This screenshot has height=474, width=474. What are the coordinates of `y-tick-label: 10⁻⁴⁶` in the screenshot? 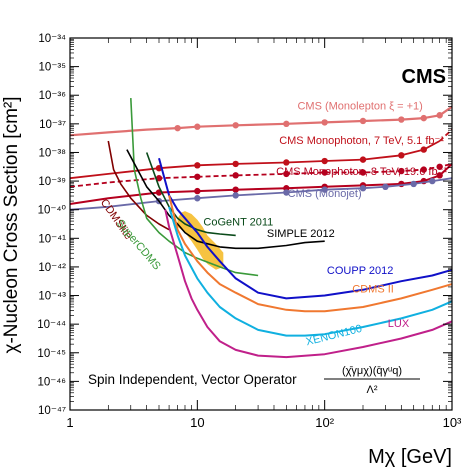 It's located at (51, 382).